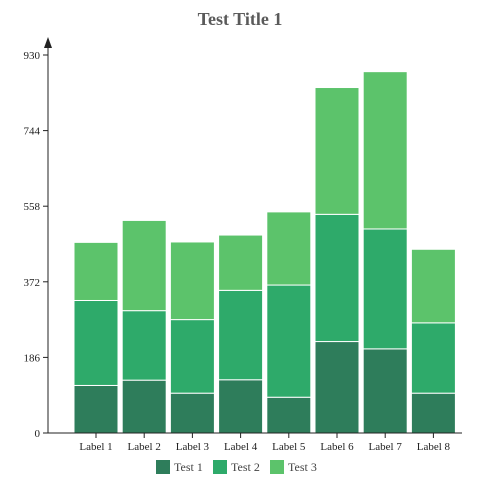  Describe the element at coordinates (32, 283) in the screenshot. I see `y-tick-label: 372` at that location.